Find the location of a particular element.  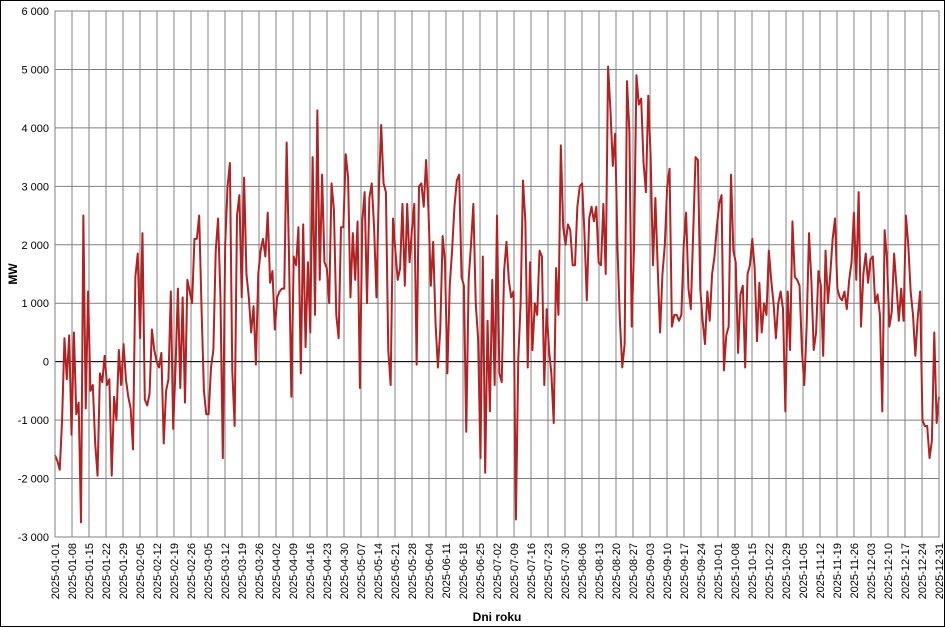

y-tick-label: 3 000 is located at coordinates (35, 187).